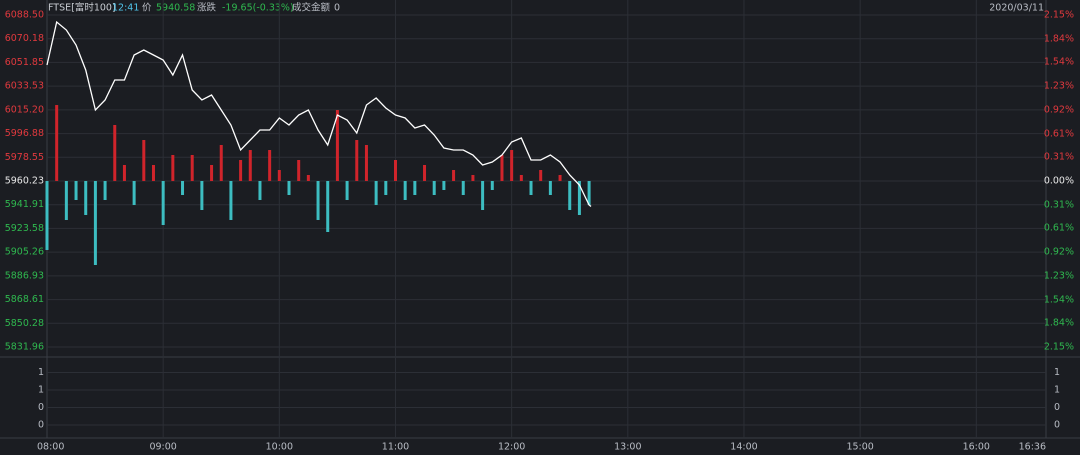 This screenshot has height=455, width=1080. Describe the element at coordinates (1057, 407) in the screenshot. I see `volume-tick-label-right: 0` at that location.